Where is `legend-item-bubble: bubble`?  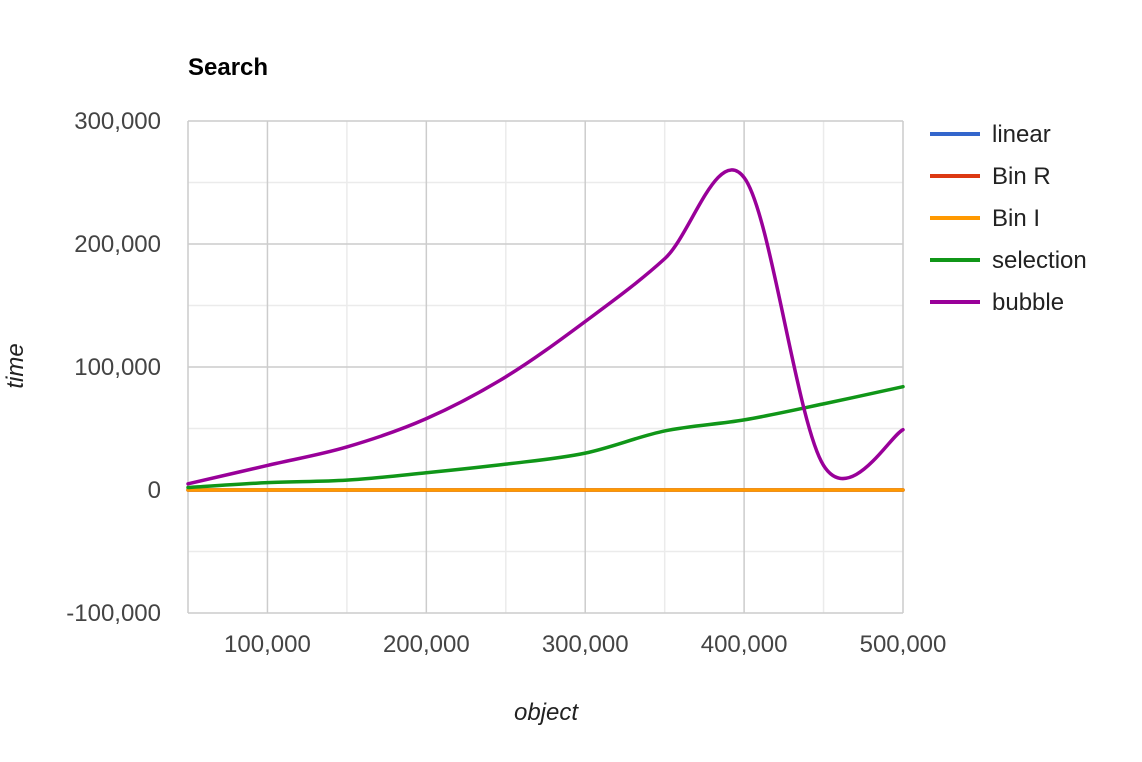
legend-item-bubble: bubble is located at coordinates (997, 302).